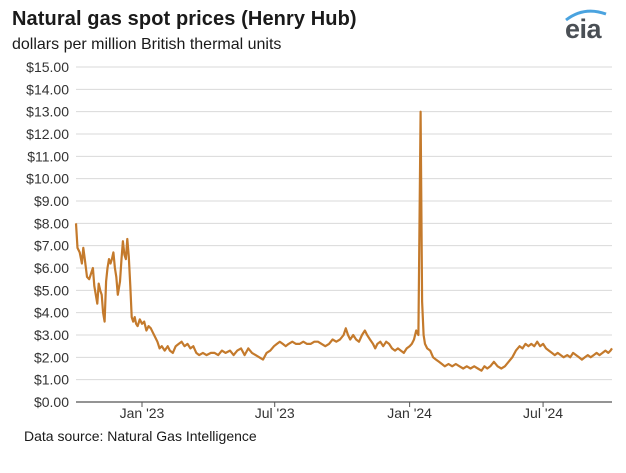 This screenshot has width=626, height=473. What do you see at coordinates (275, 413) in the screenshot?
I see `x-tick-label: Jul '23` at bounding box center [275, 413].